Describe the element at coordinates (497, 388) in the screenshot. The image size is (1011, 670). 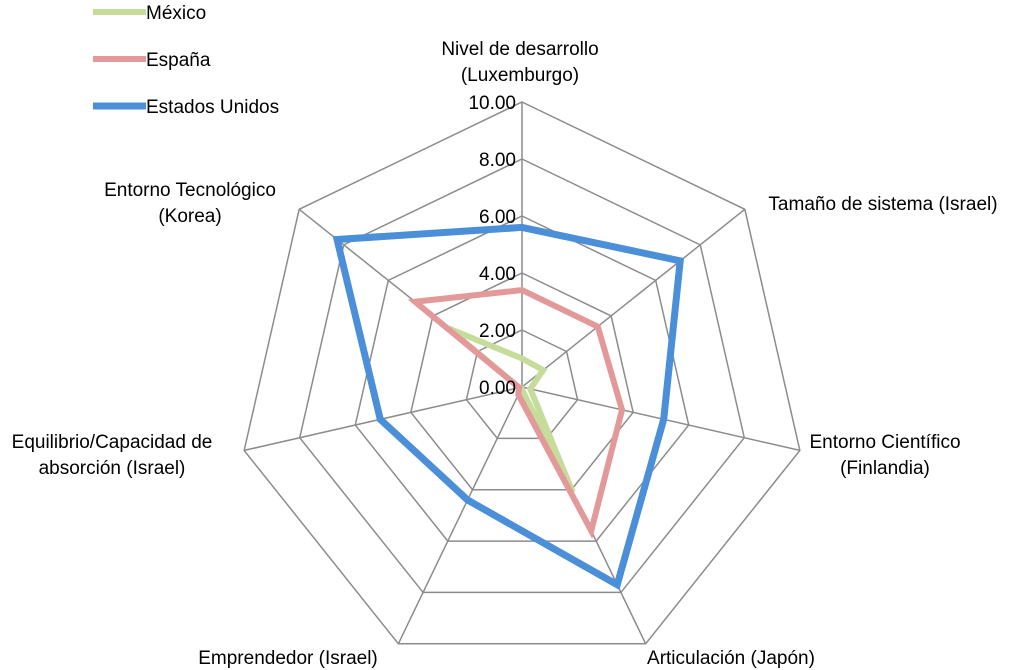
I see `tick-label: 0.00` at that location.